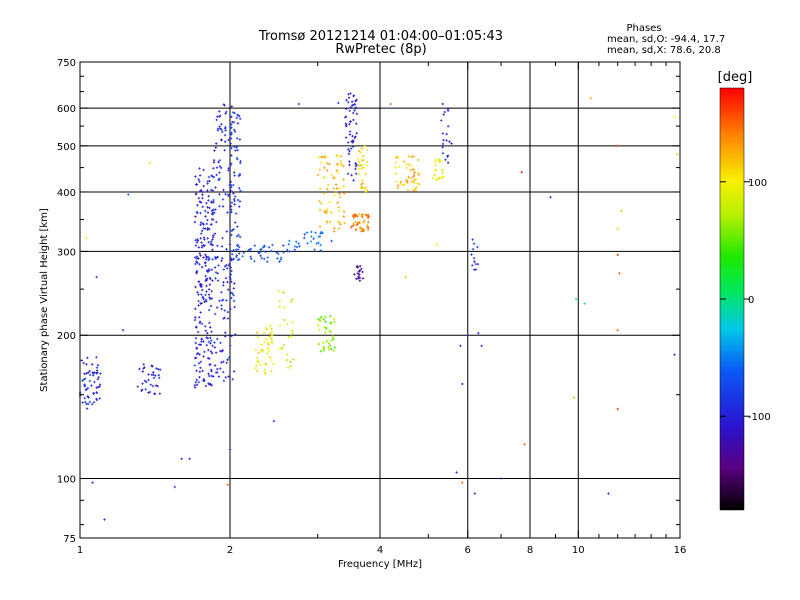 This screenshot has height=600, width=800. Describe the element at coordinates (66, 301) in the screenshot. I see `y-tick-labels: 75 100 200 300 400 500 600 750` at that location.